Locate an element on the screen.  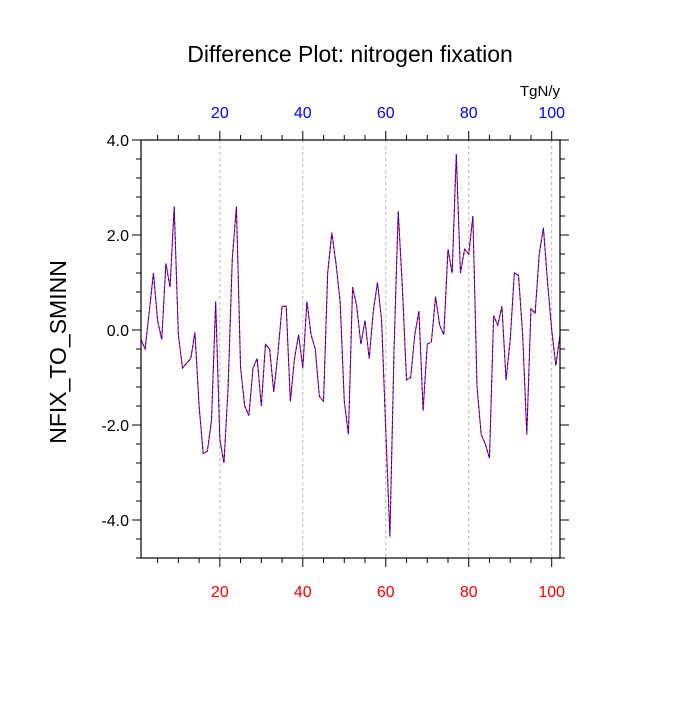
y-tick-label: 2.0 is located at coordinates (118, 236).